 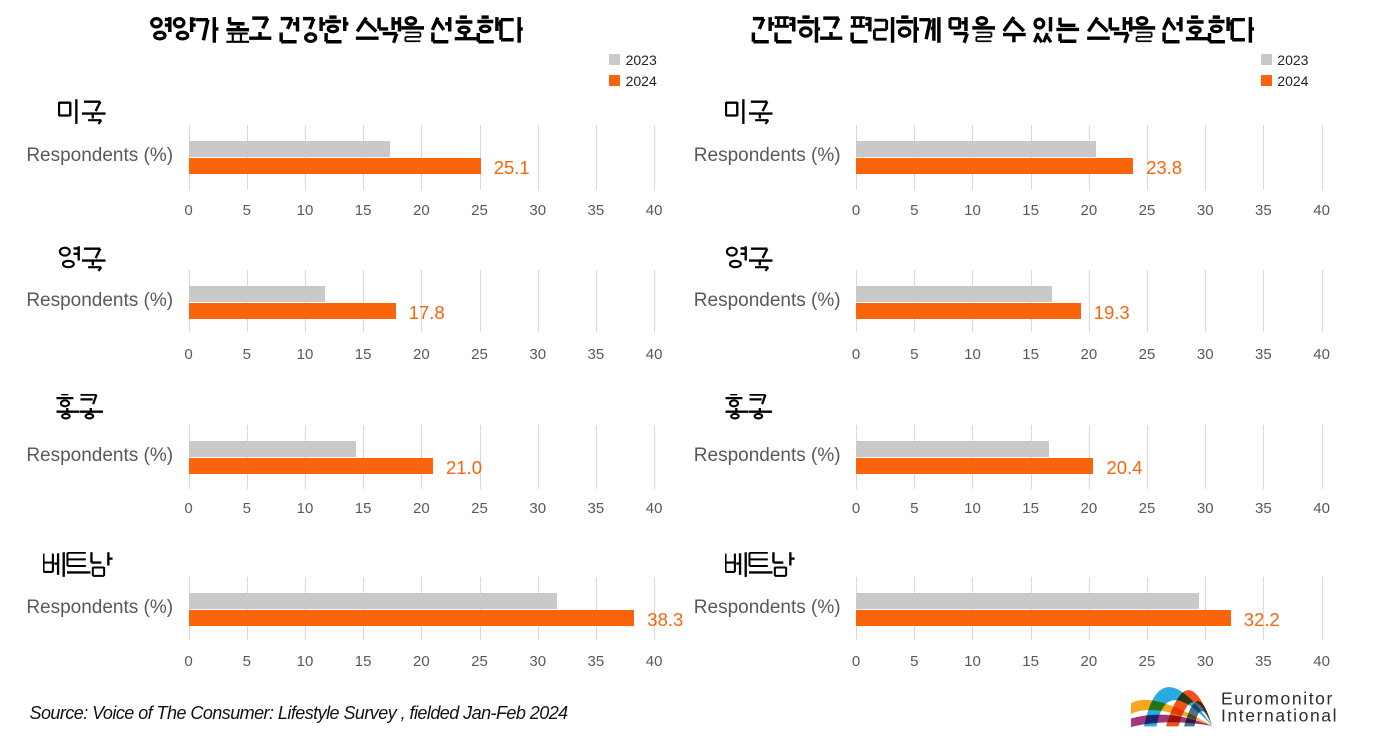 I want to click on svg-text: Euromonitor, so click(x=1277, y=699).